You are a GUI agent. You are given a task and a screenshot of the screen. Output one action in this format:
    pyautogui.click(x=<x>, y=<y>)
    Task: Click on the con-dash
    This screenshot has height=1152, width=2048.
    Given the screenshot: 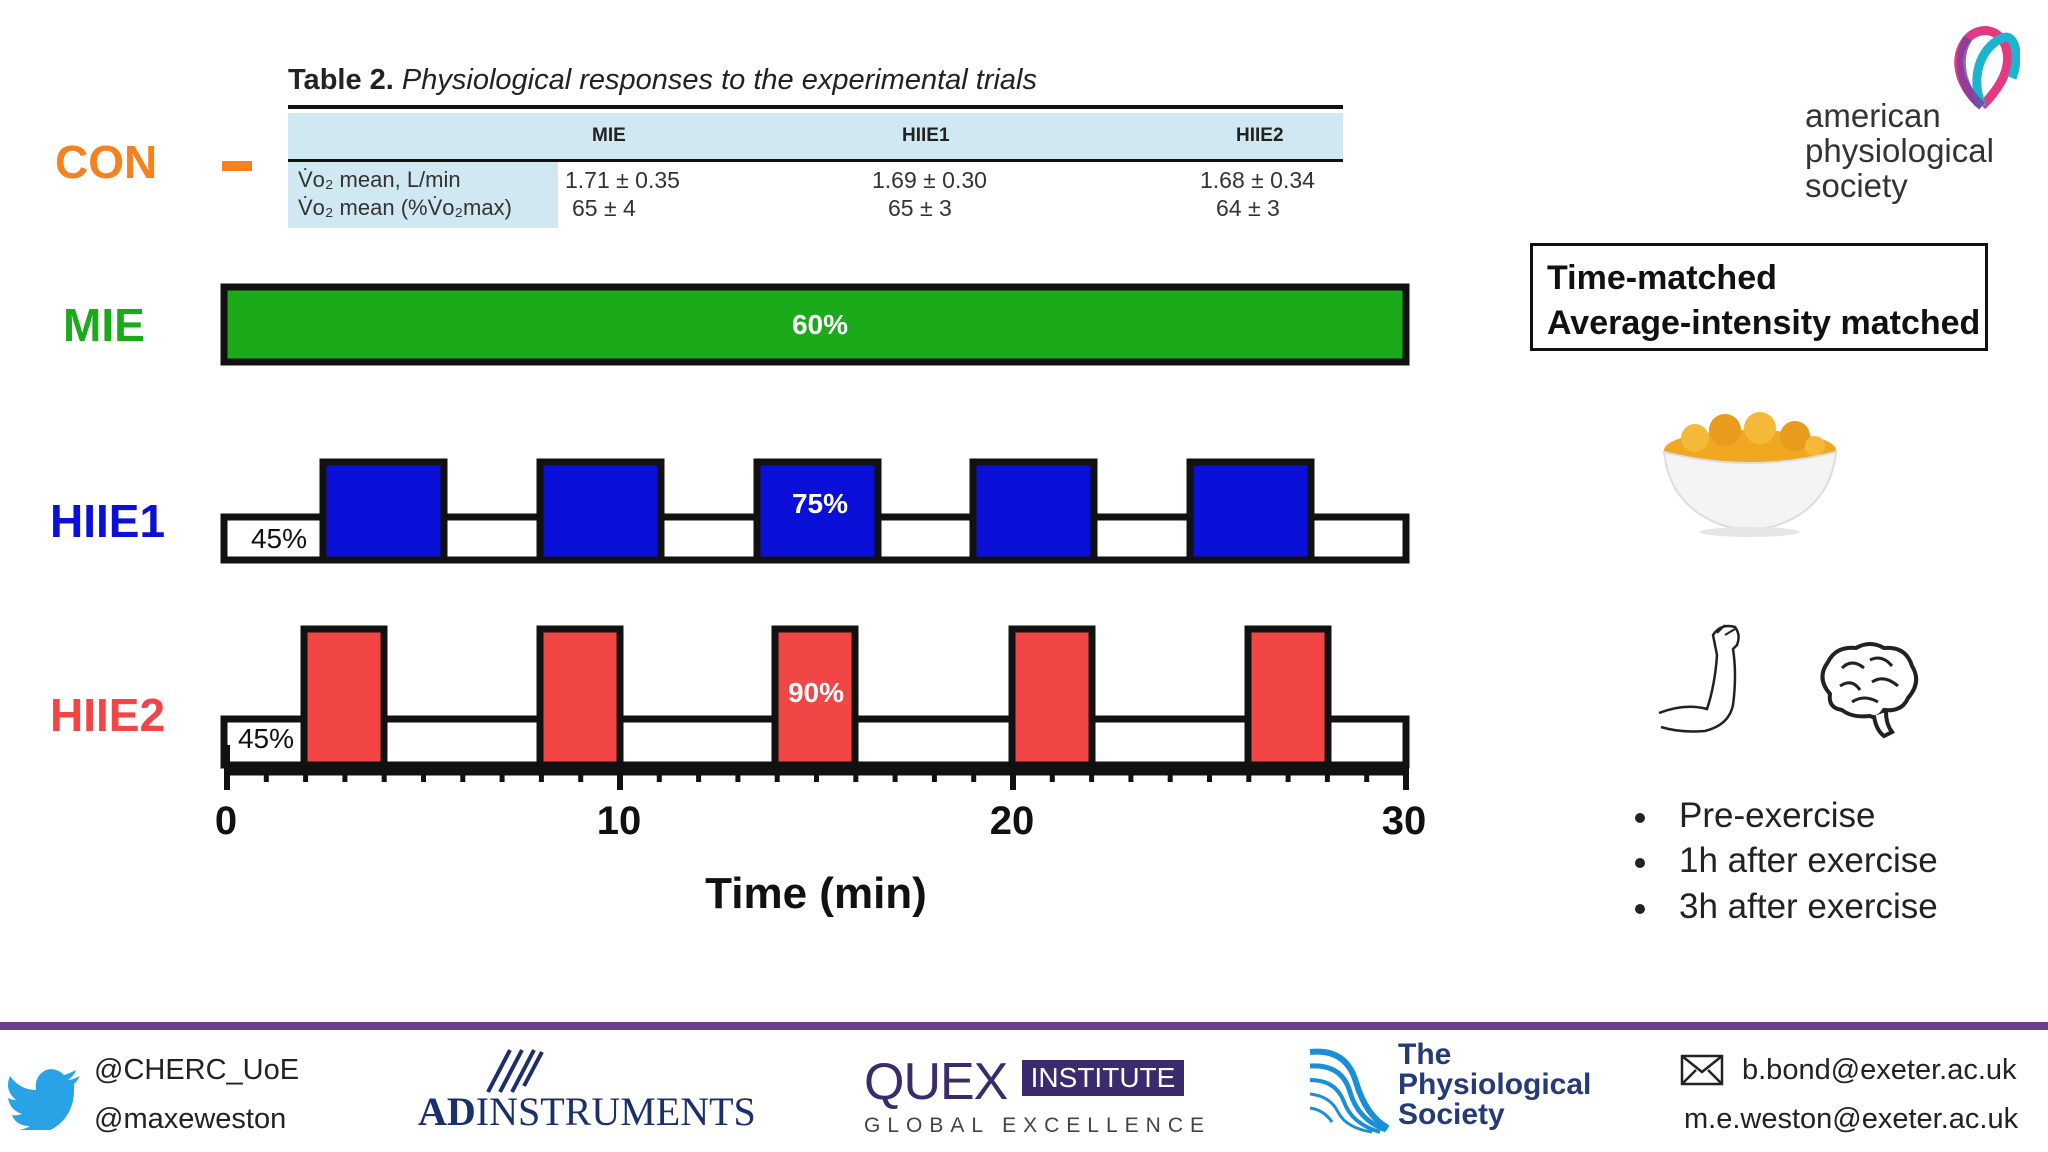 What is the action you would take?
    pyautogui.click(x=237, y=166)
    